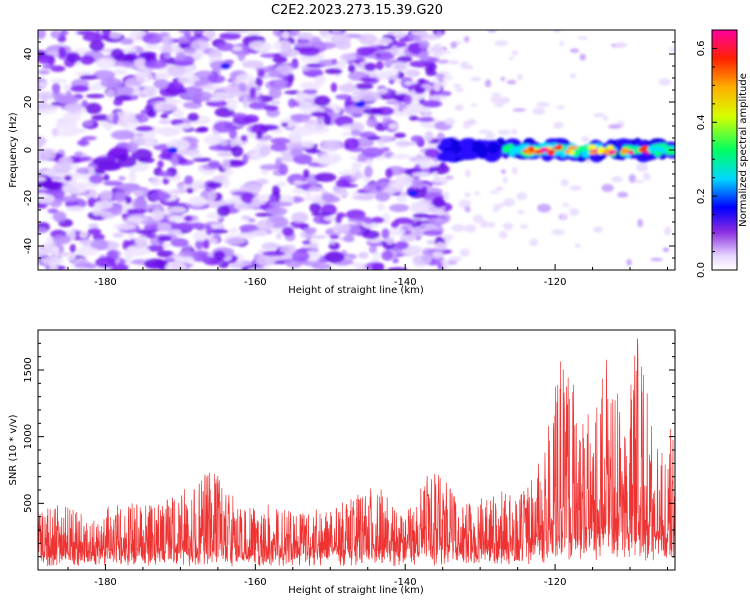 Image resolution: width=750 pixels, height=600 pixels. What do you see at coordinates (405, 282) in the screenshot?
I see `spectrogram-x-tick-label: -140` at bounding box center [405, 282].